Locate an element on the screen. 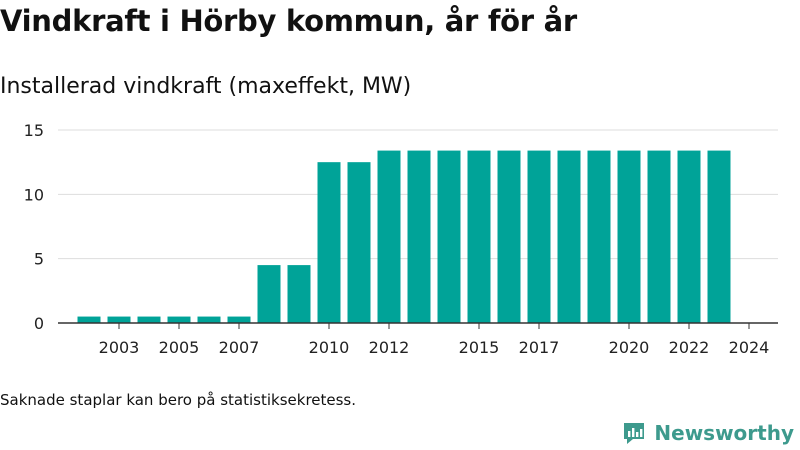 This screenshot has height=450, width=800. bar-2016 is located at coordinates (509, 236).